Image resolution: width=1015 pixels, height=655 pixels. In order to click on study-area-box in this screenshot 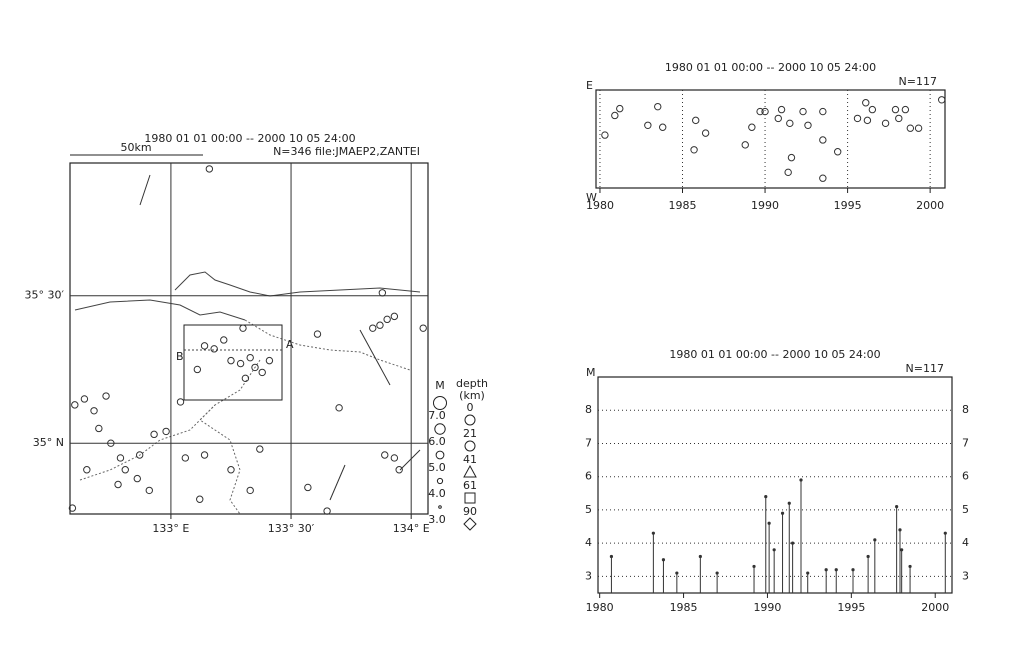, I will do `click(233, 362)`.